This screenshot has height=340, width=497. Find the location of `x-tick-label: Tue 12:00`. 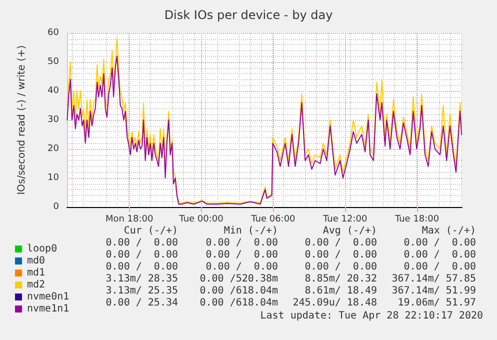

x-tick-label: Tue 12:00 is located at coordinates (345, 219).